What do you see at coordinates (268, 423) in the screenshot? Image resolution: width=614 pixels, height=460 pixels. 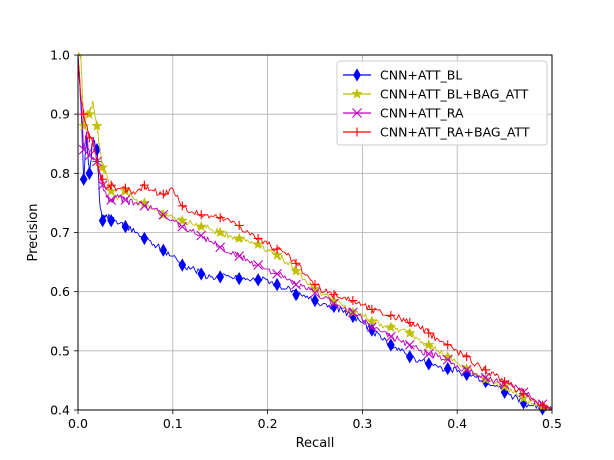 I see `x-tick-label: 0.2` at bounding box center [268, 423].